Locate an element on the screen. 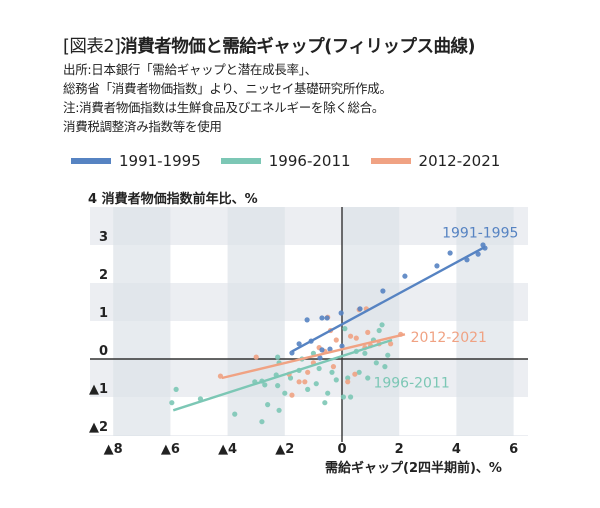  note-2: 消費税調整済み指数等を使用 is located at coordinates (142, 126).